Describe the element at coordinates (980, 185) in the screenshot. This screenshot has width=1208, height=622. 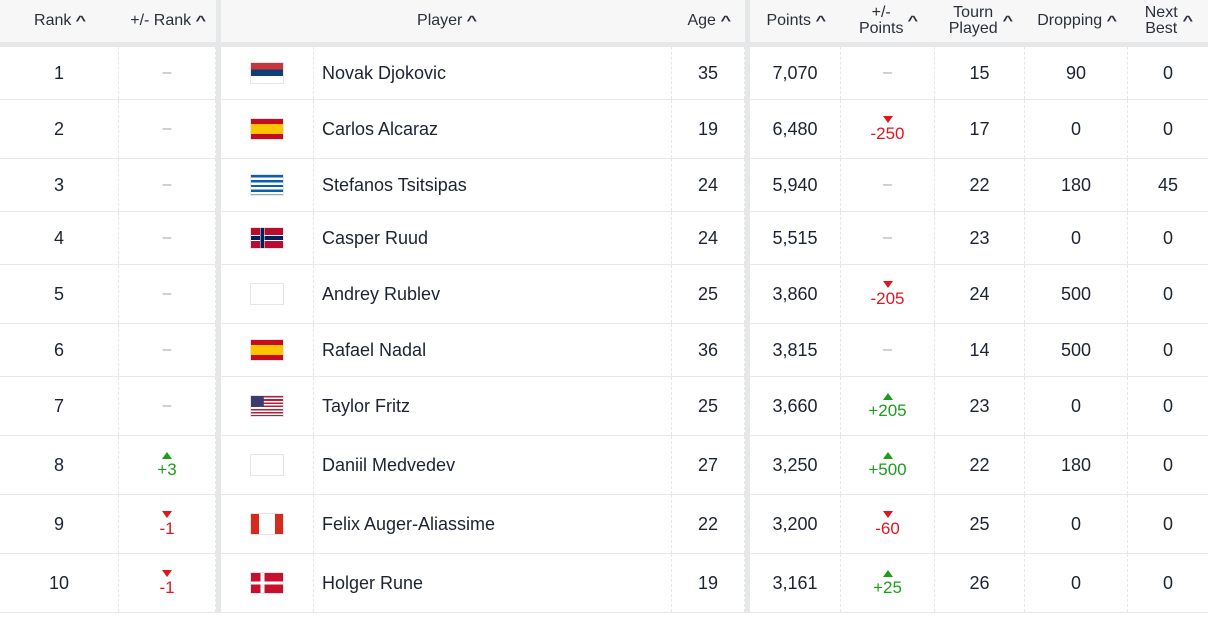
I see `tourn-played-cell: 22` at that location.